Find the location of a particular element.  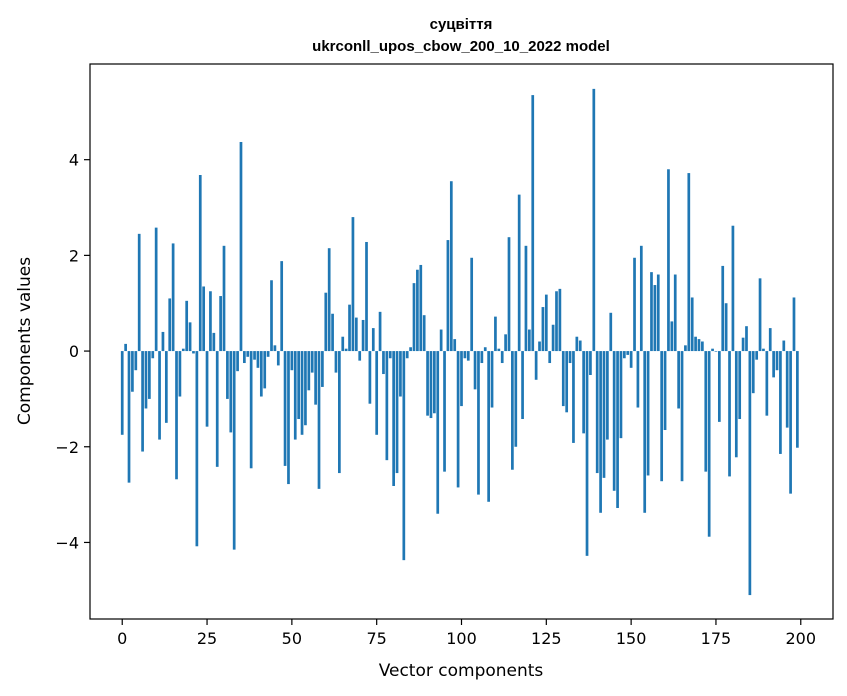

chart-title: суцвіття is located at coordinates (461, 24).